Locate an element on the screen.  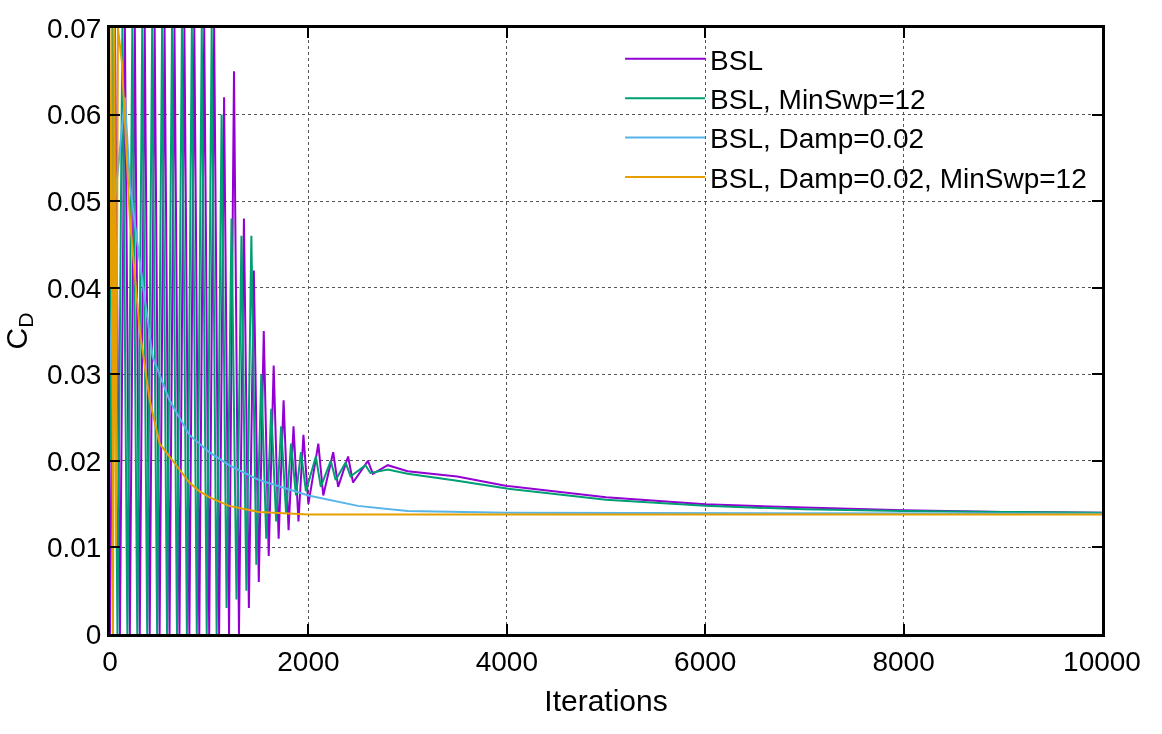
y-tick-label: 0.03 is located at coordinates (74, 375).